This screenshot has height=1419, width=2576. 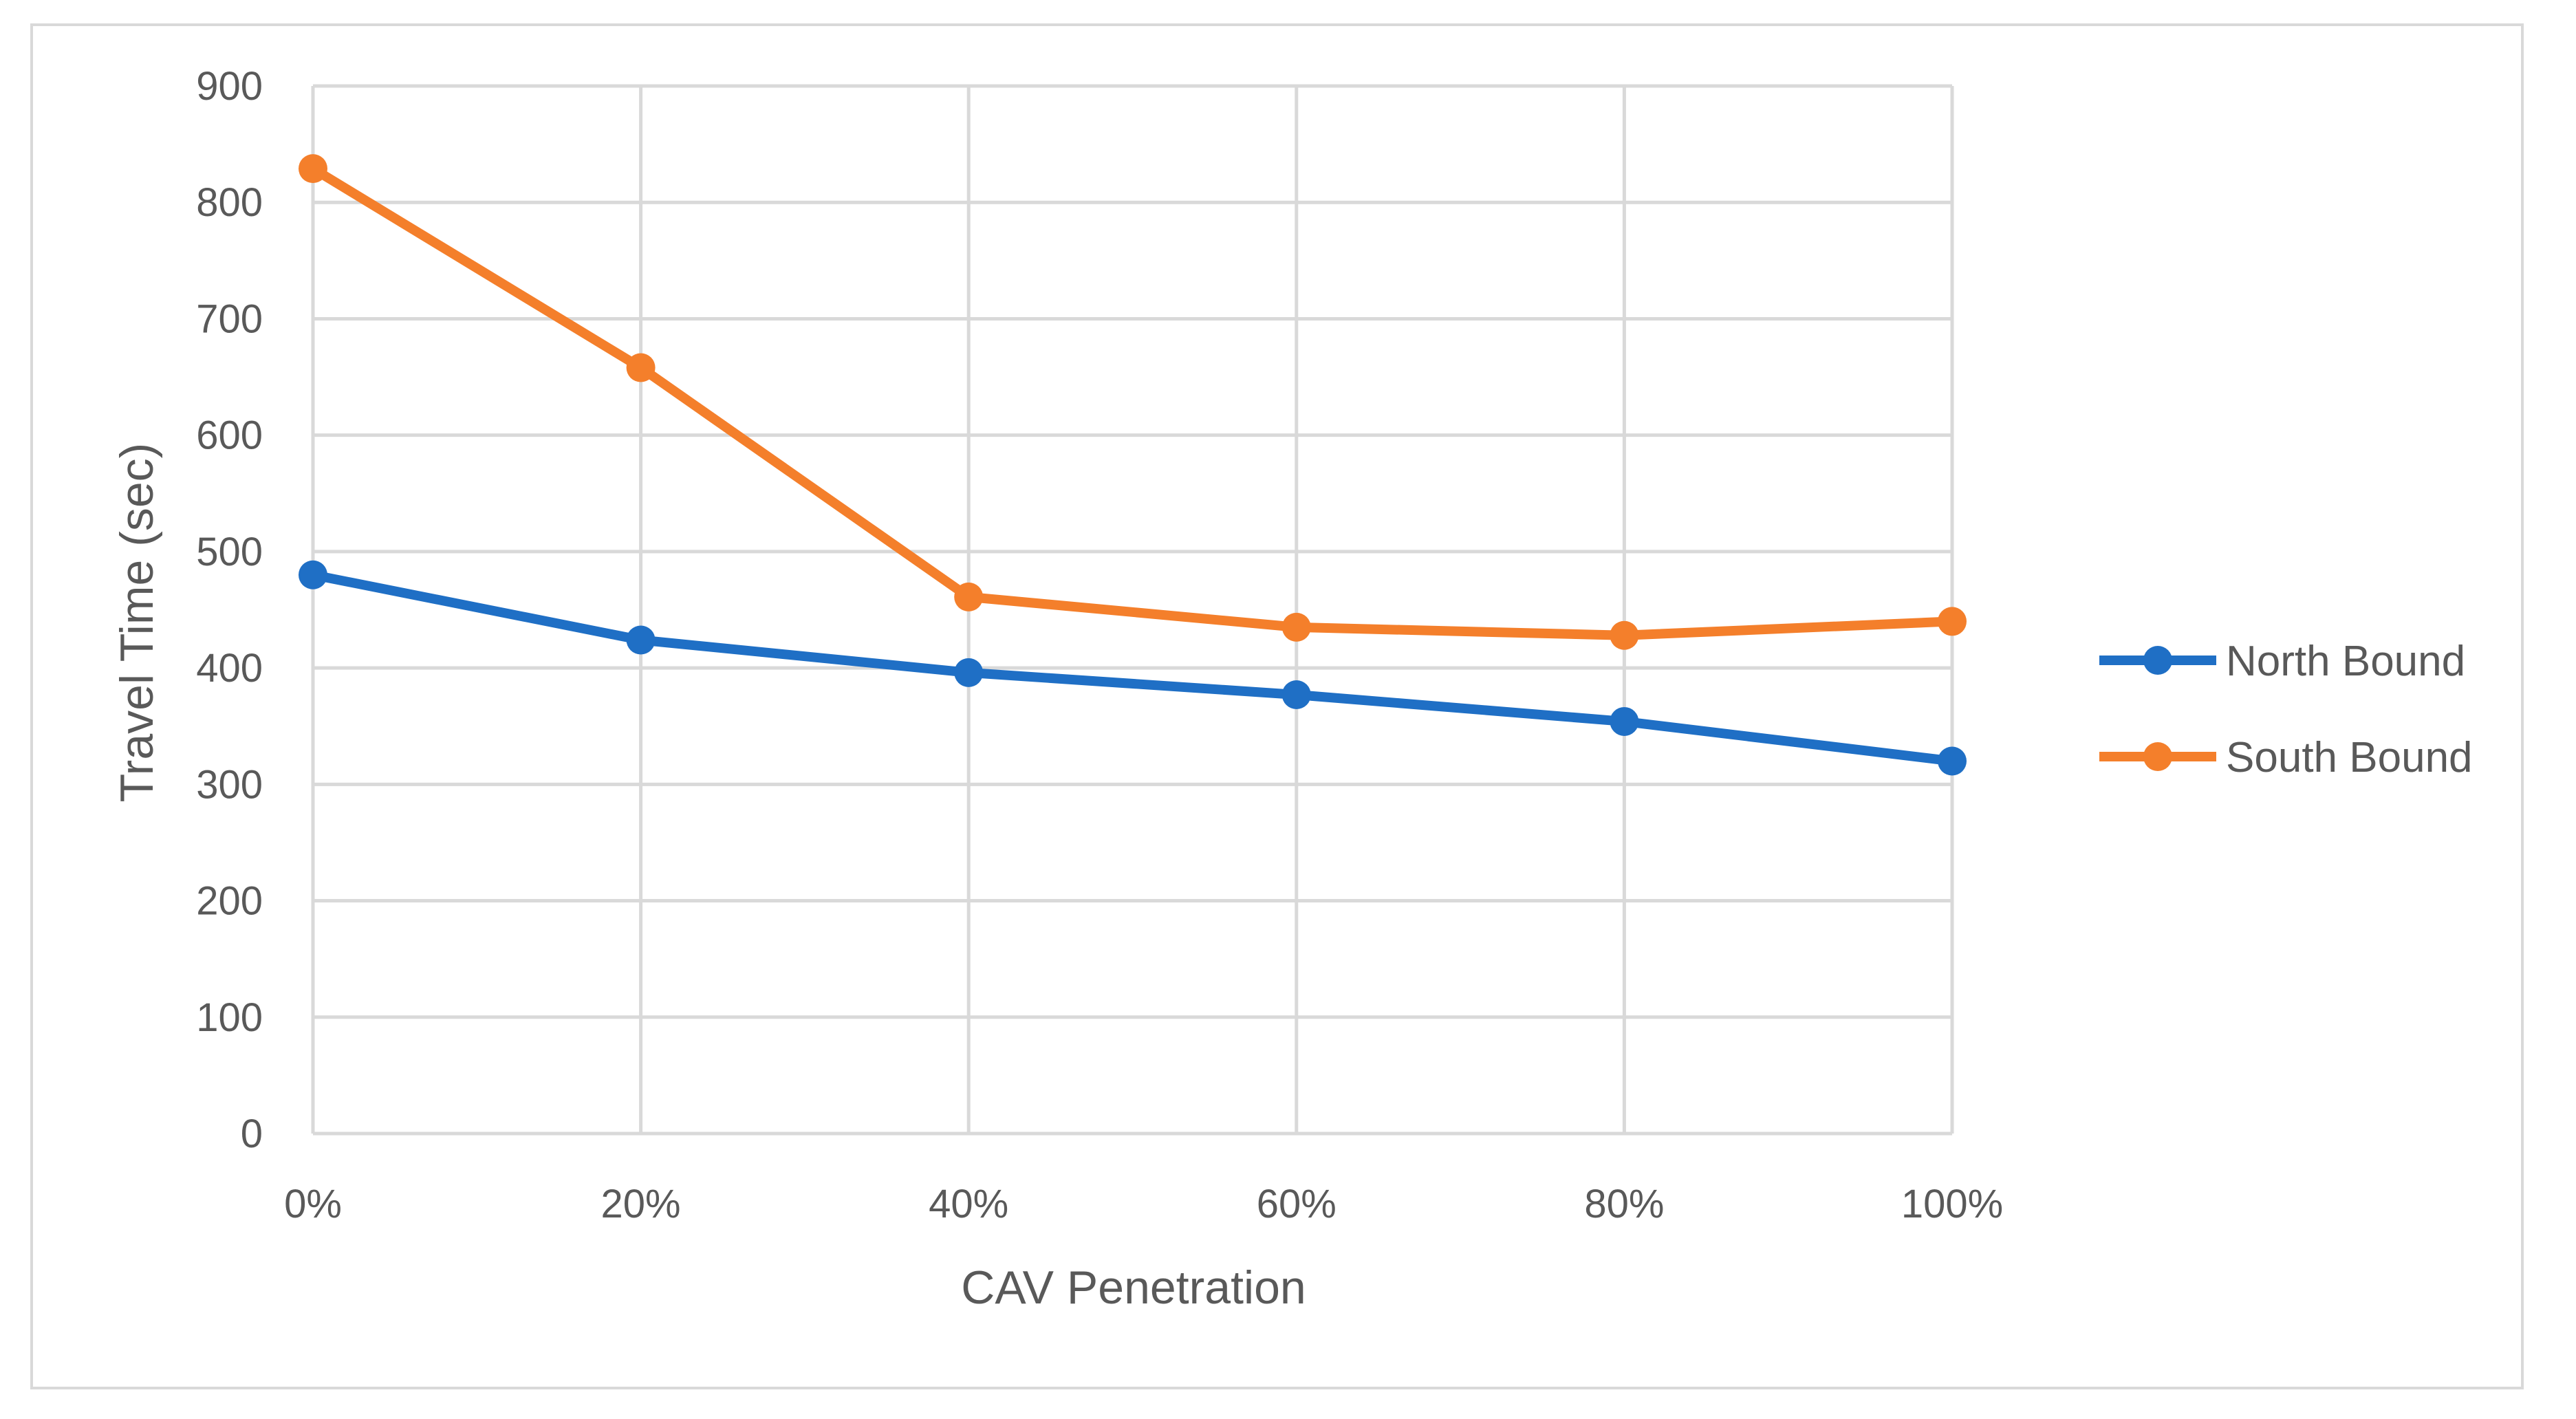 What do you see at coordinates (1624, 1204) in the screenshot?
I see `x-tick-label: 80%` at bounding box center [1624, 1204].